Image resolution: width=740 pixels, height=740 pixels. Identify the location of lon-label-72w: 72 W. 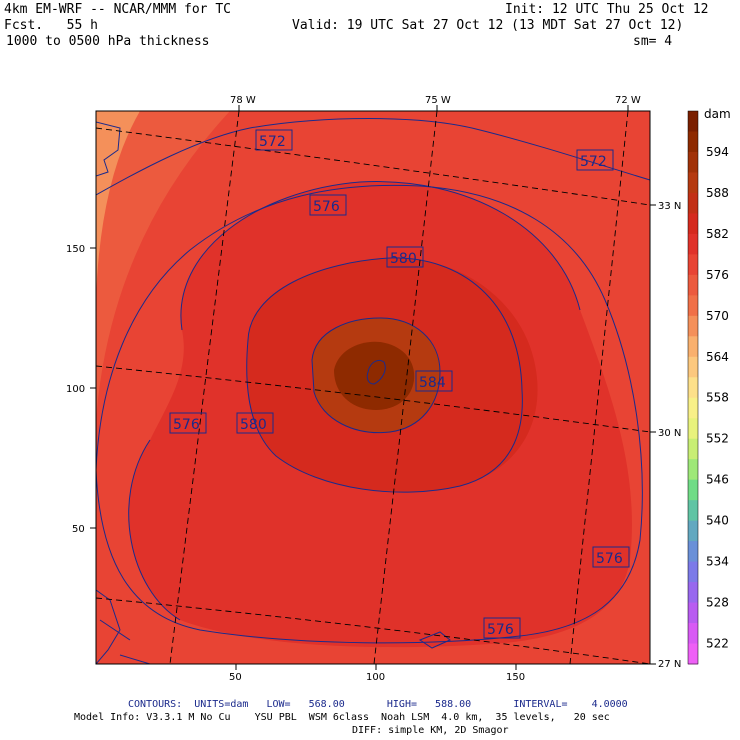
(628, 100).